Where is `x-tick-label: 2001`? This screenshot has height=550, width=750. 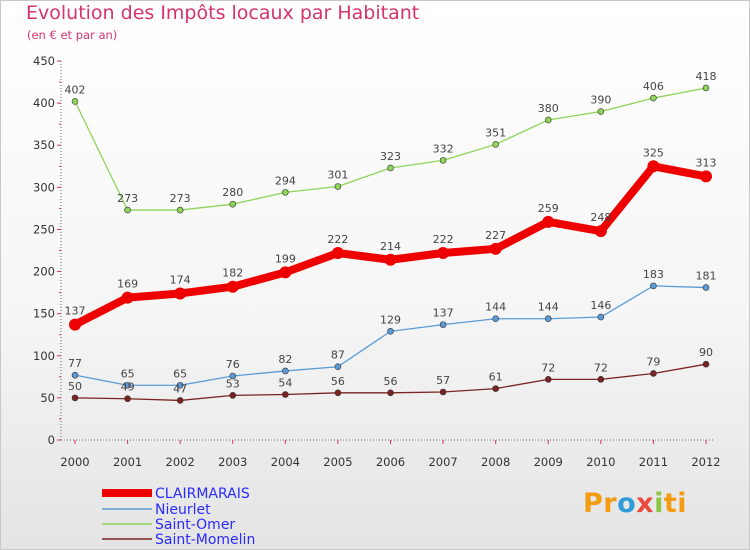 x-tick-label: 2001 is located at coordinates (127, 462).